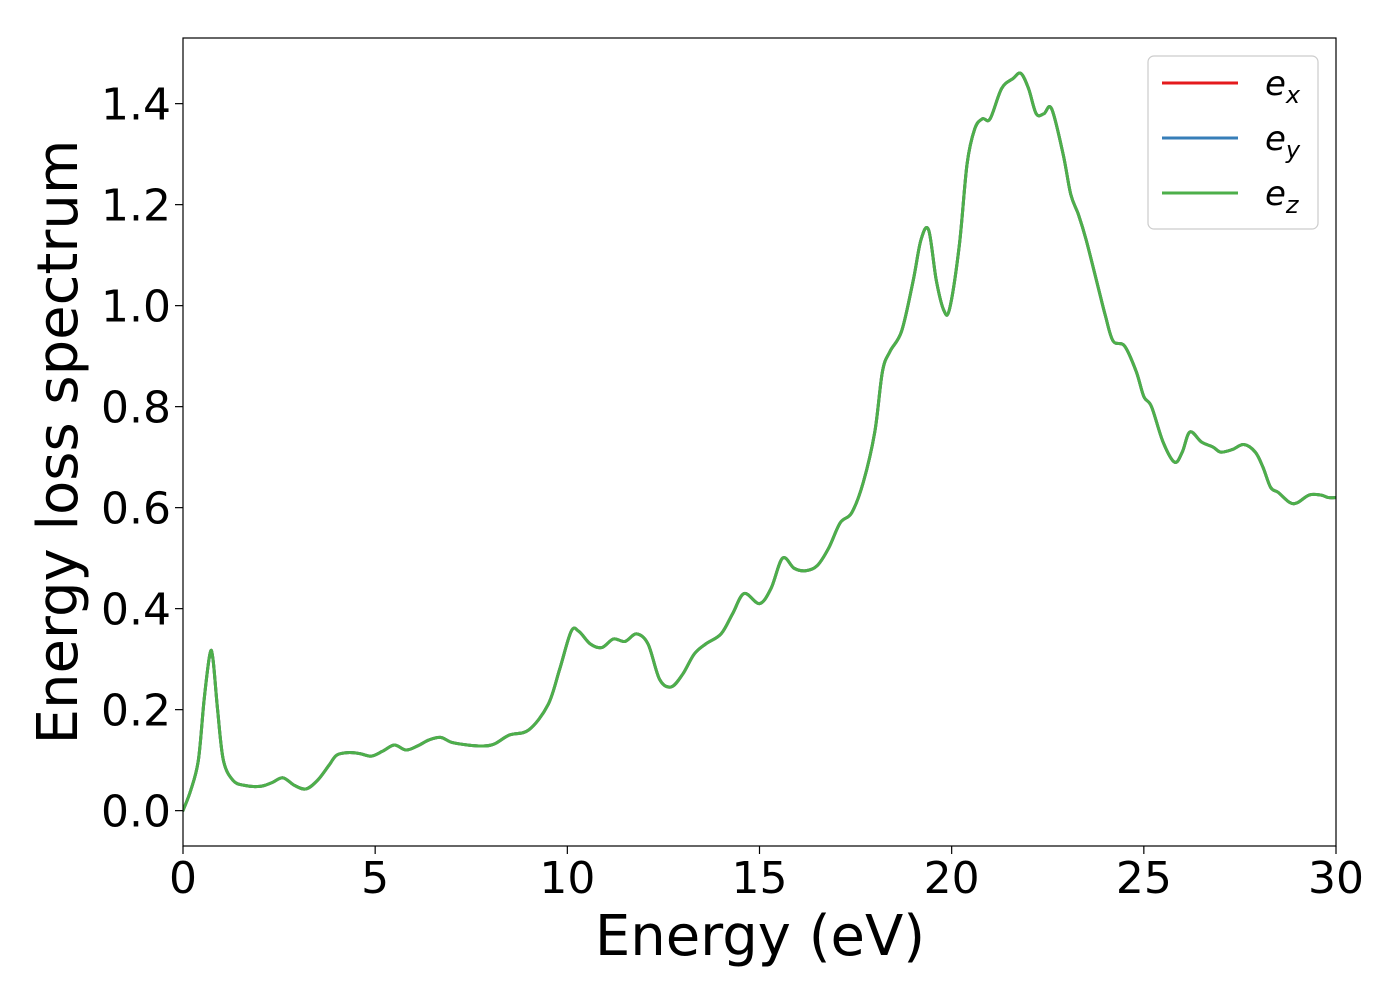 This screenshot has height=1000, width=1400. Describe the element at coordinates (136, 509) in the screenshot. I see `y-tick-label: 0.6` at that location.